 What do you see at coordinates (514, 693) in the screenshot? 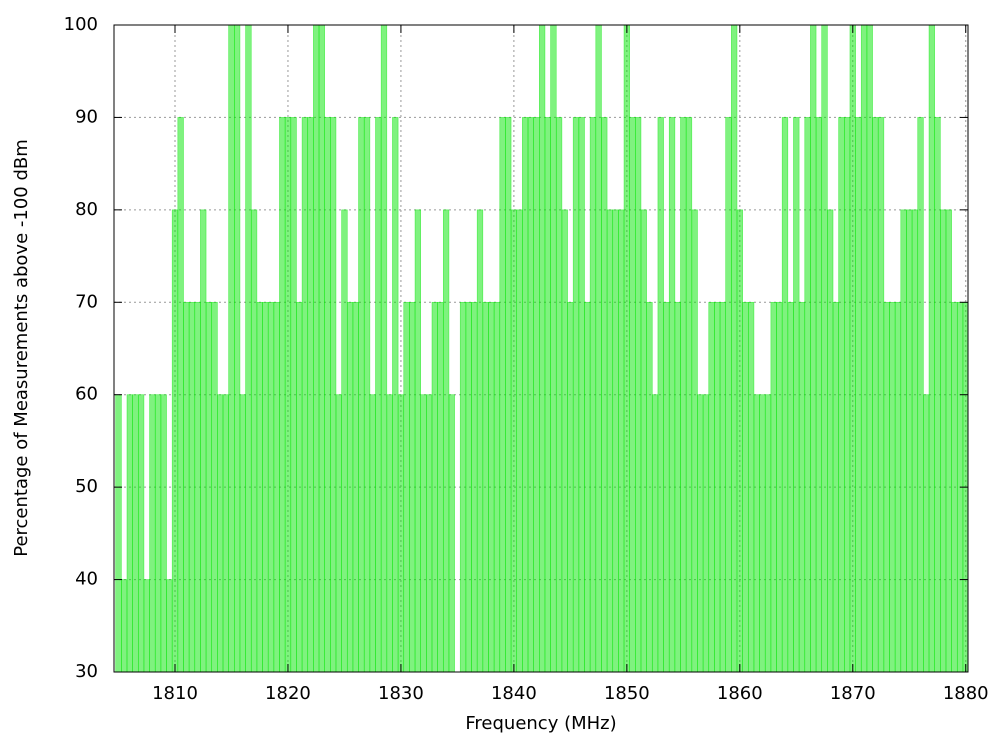
I see `x-tick-label: 1840` at bounding box center [514, 693].